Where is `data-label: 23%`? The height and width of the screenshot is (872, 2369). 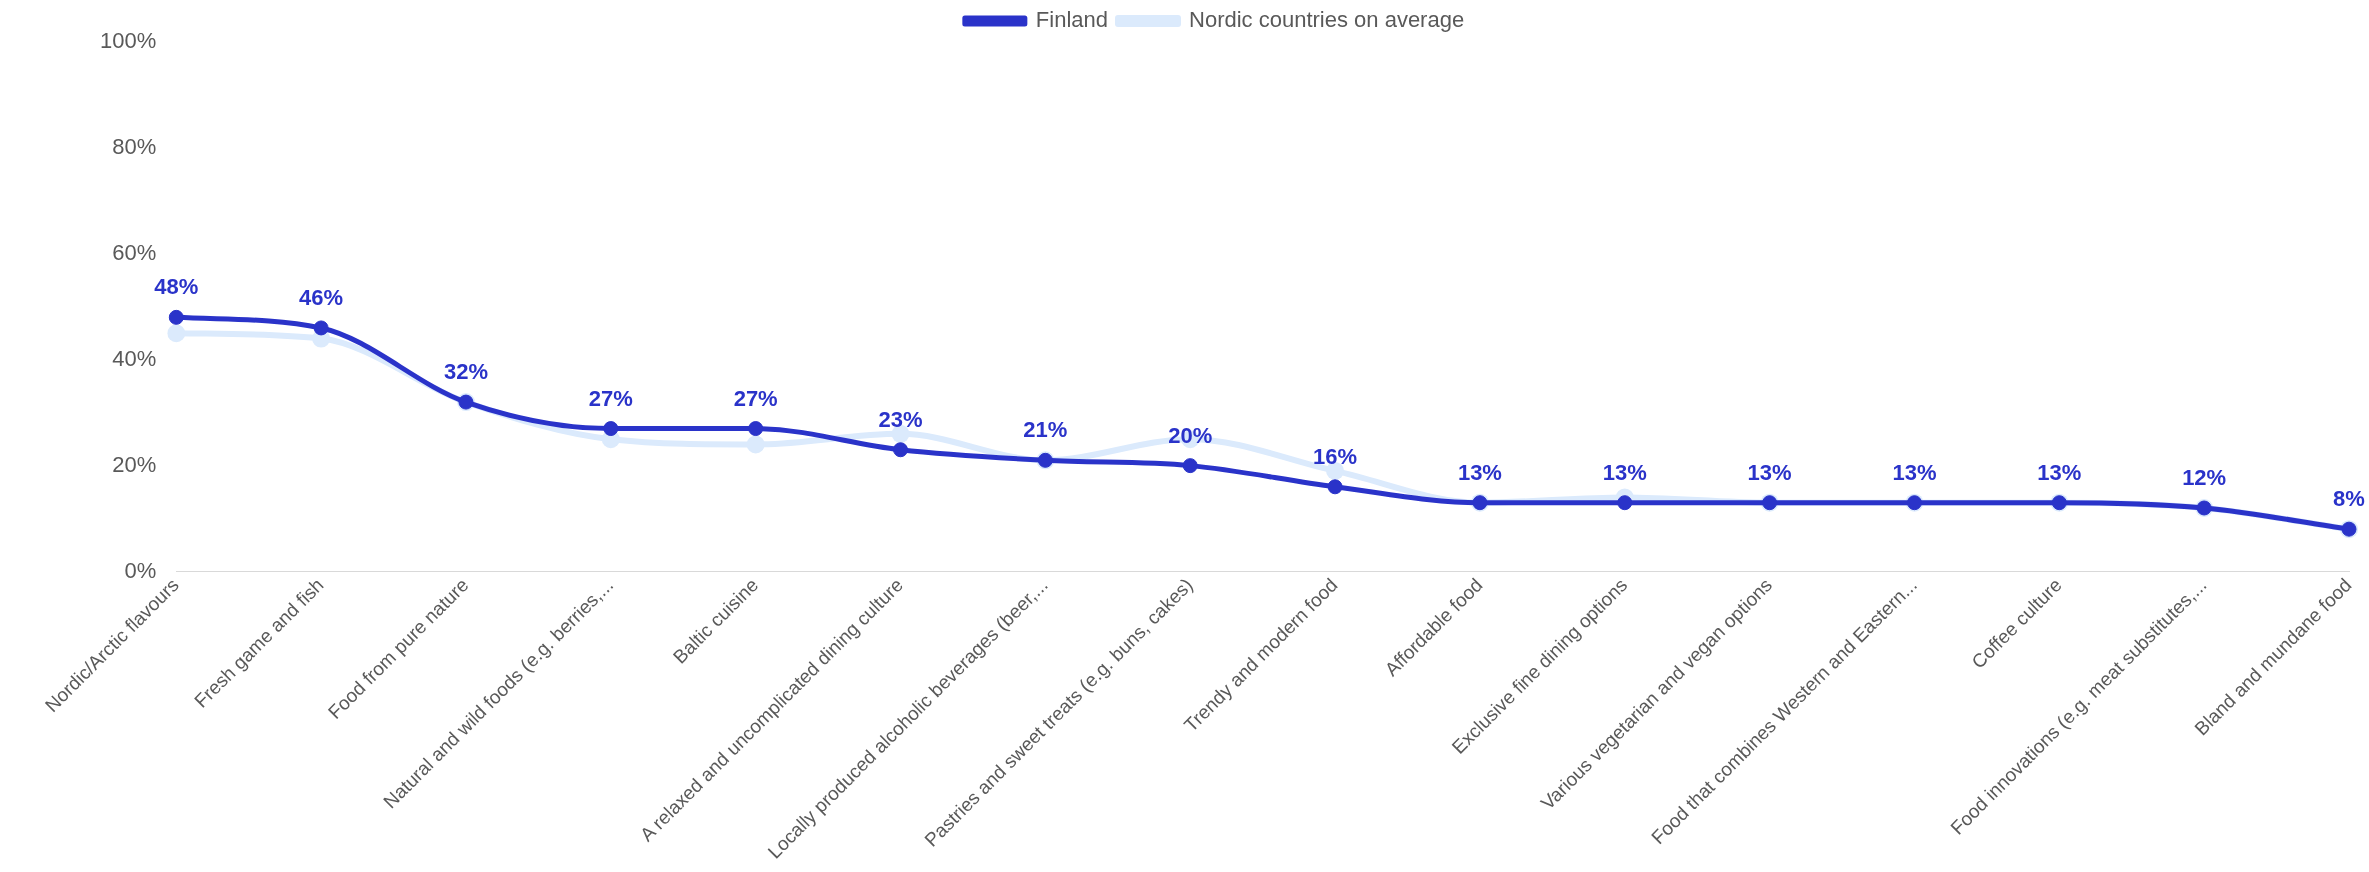
data-label: 23% is located at coordinates (900, 419).